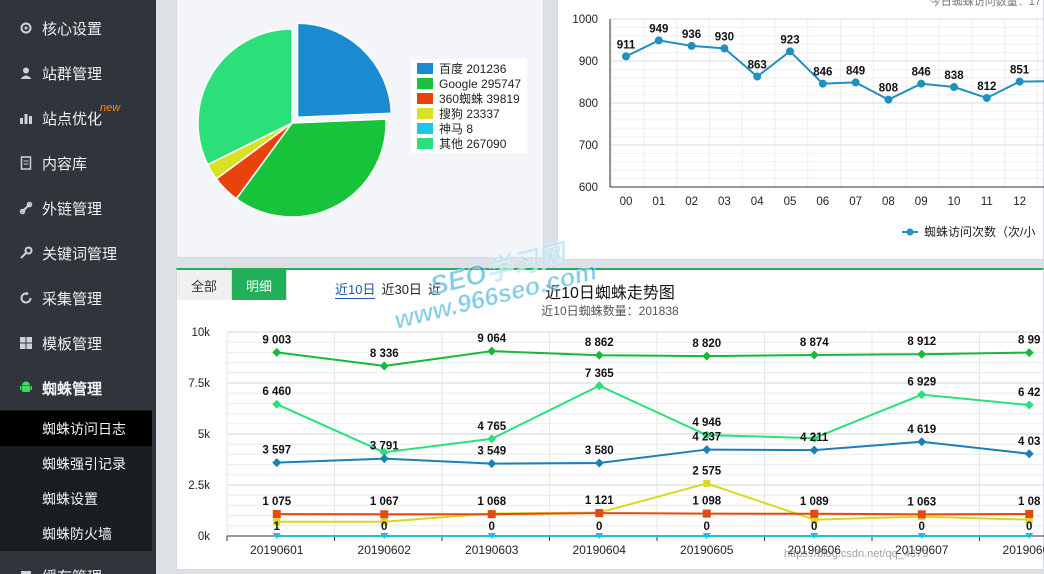 The width and height of the screenshot is (1044, 574). What do you see at coordinates (1023, 550) in the screenshot?
I see `x-tick-label: 20190608` at bounding box center [1023, 550].